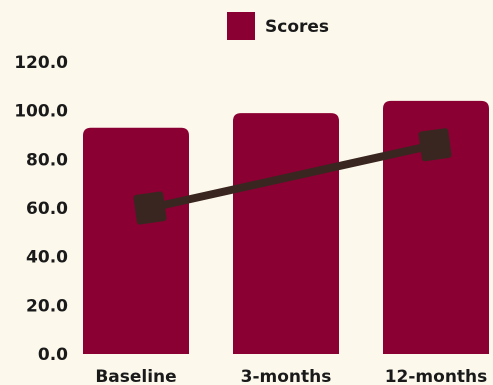 This screenshot has width=493, height=385. What do you see at coordinates (136, 240) in the screenshot?
I see `bar-baseline` at bounding box center [136, 240].